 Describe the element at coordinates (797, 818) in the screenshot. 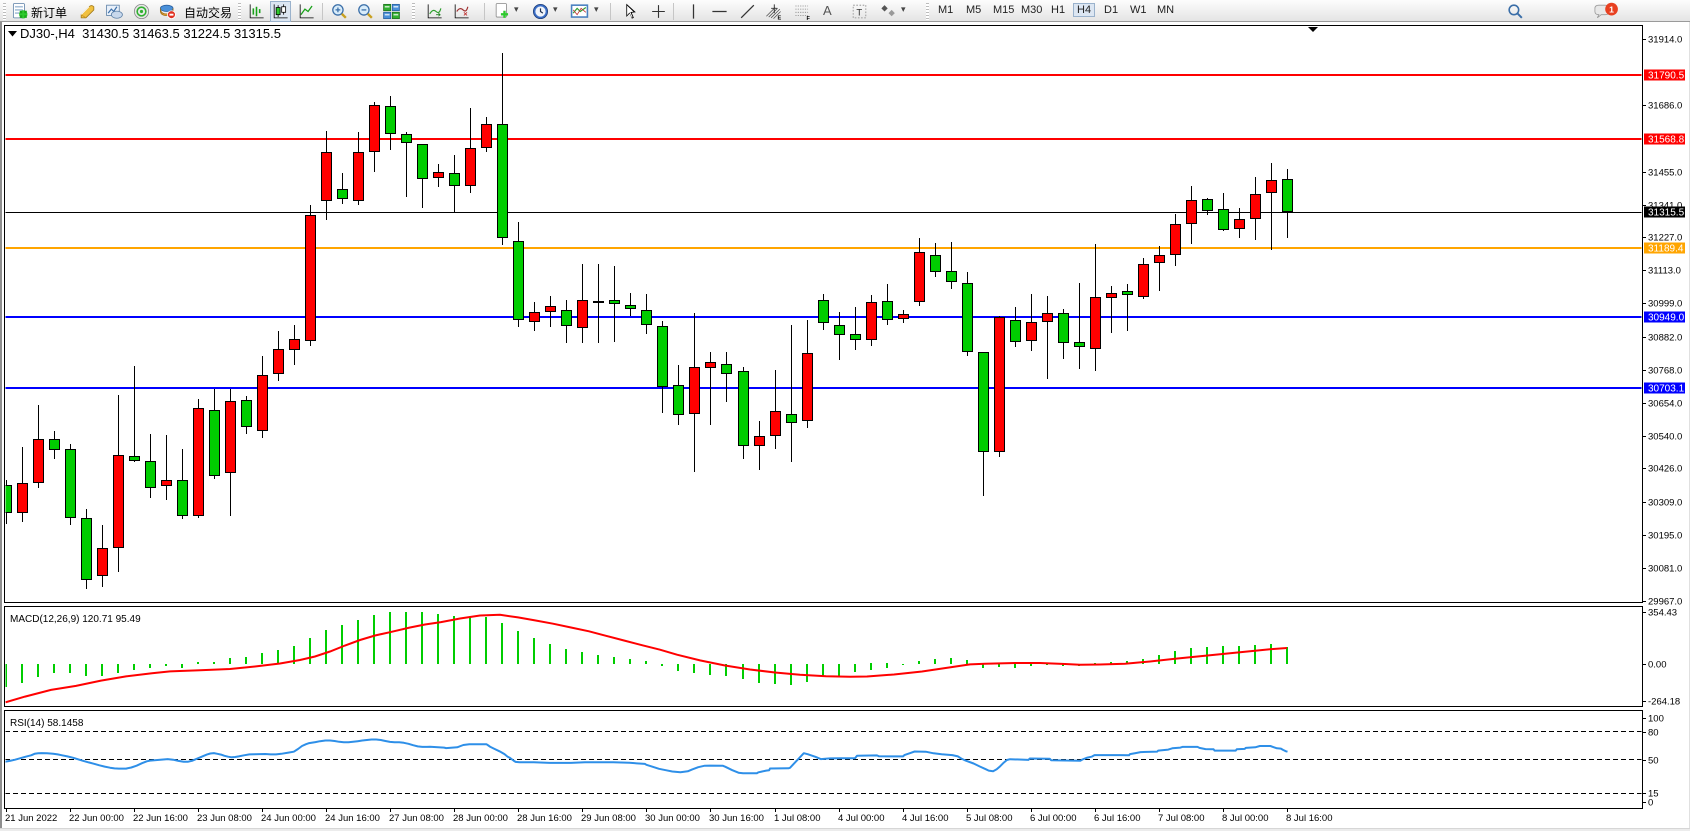

I see `svg-text: 1 Jul 08:00` at that location.